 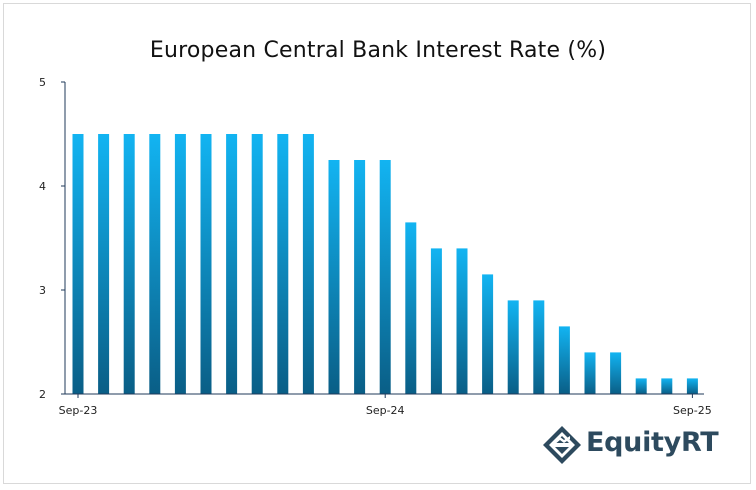 What do you see at coordinates (378, 50) in the screenshot?
I see `chart-title: European Central Bank Interest Rate (%)` at bounding box center [378, 50].